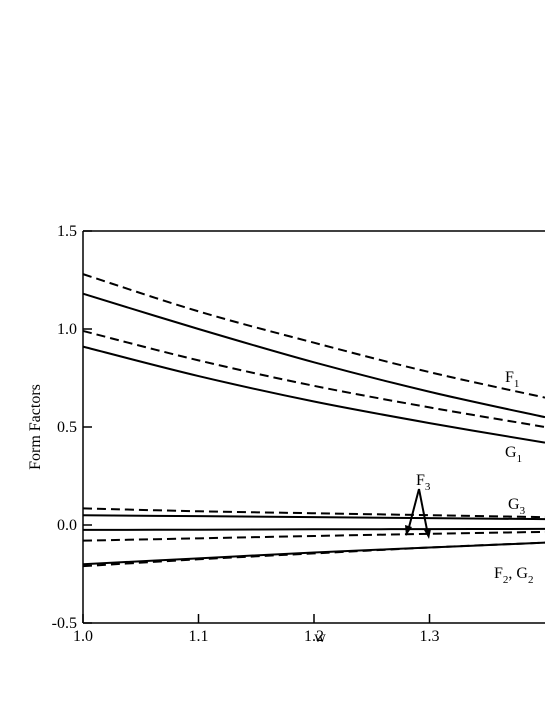 Image resolution: width=545 pixels, height=710 pixels. What do you see at coordinates (67, 231) in the screenshot?
I see `y-tick-label: 1.5` at bounding box center [67, 231].